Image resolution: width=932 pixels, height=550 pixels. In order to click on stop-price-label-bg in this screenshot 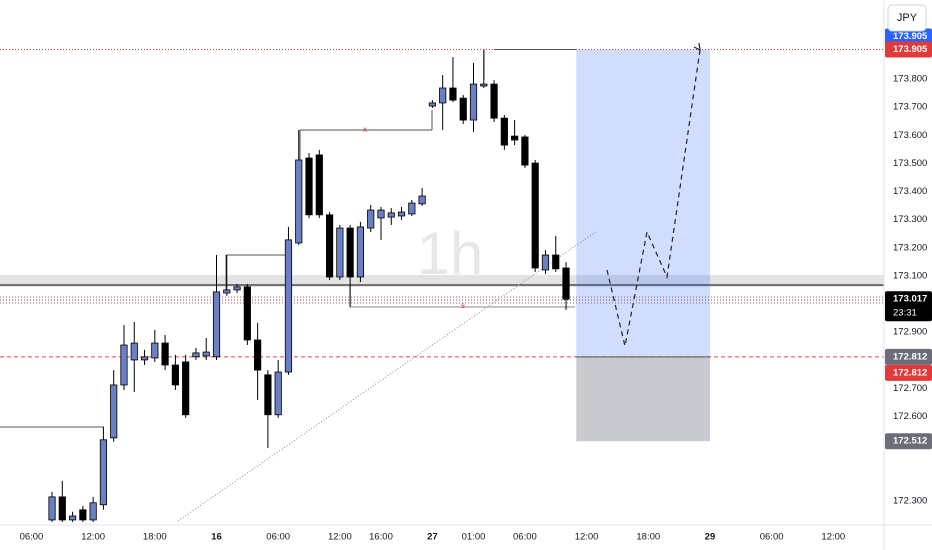, I will do `click(908, 441)`.